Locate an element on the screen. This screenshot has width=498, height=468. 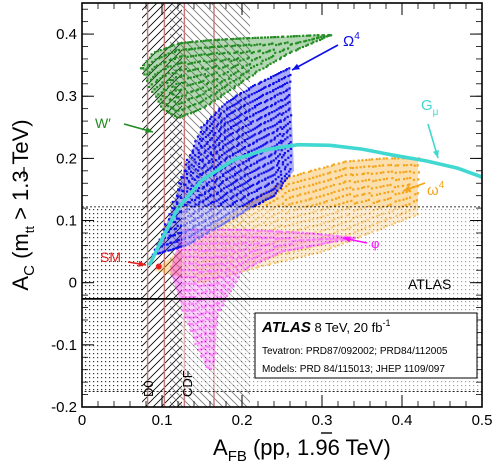
x-tick-label: 0.1 is located at coordinates (162, 420).